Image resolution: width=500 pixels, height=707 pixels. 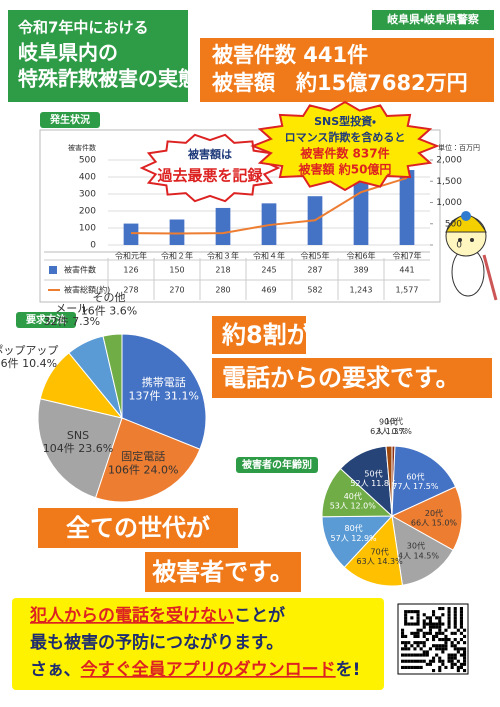 I want to click on table-value: 218, so click(x=222, y=270).